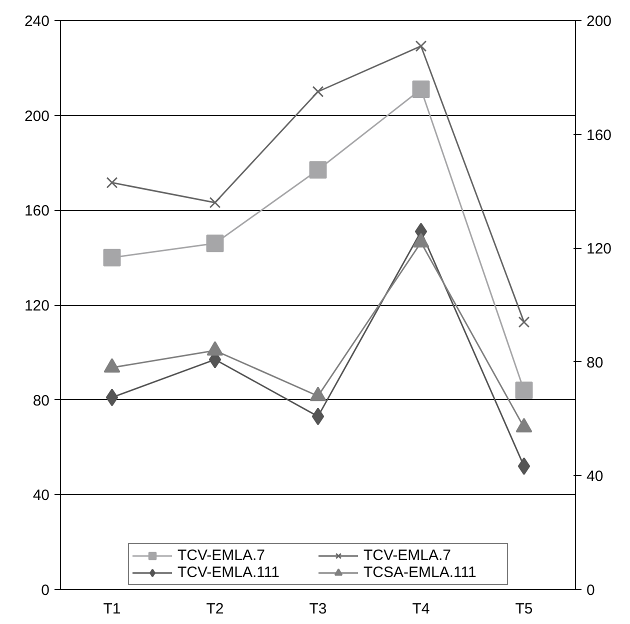 The image size is (630, 624). Describe the element at coordinates (112, 609) in the screenshot. I see `x-tick-label: T1` at that location.